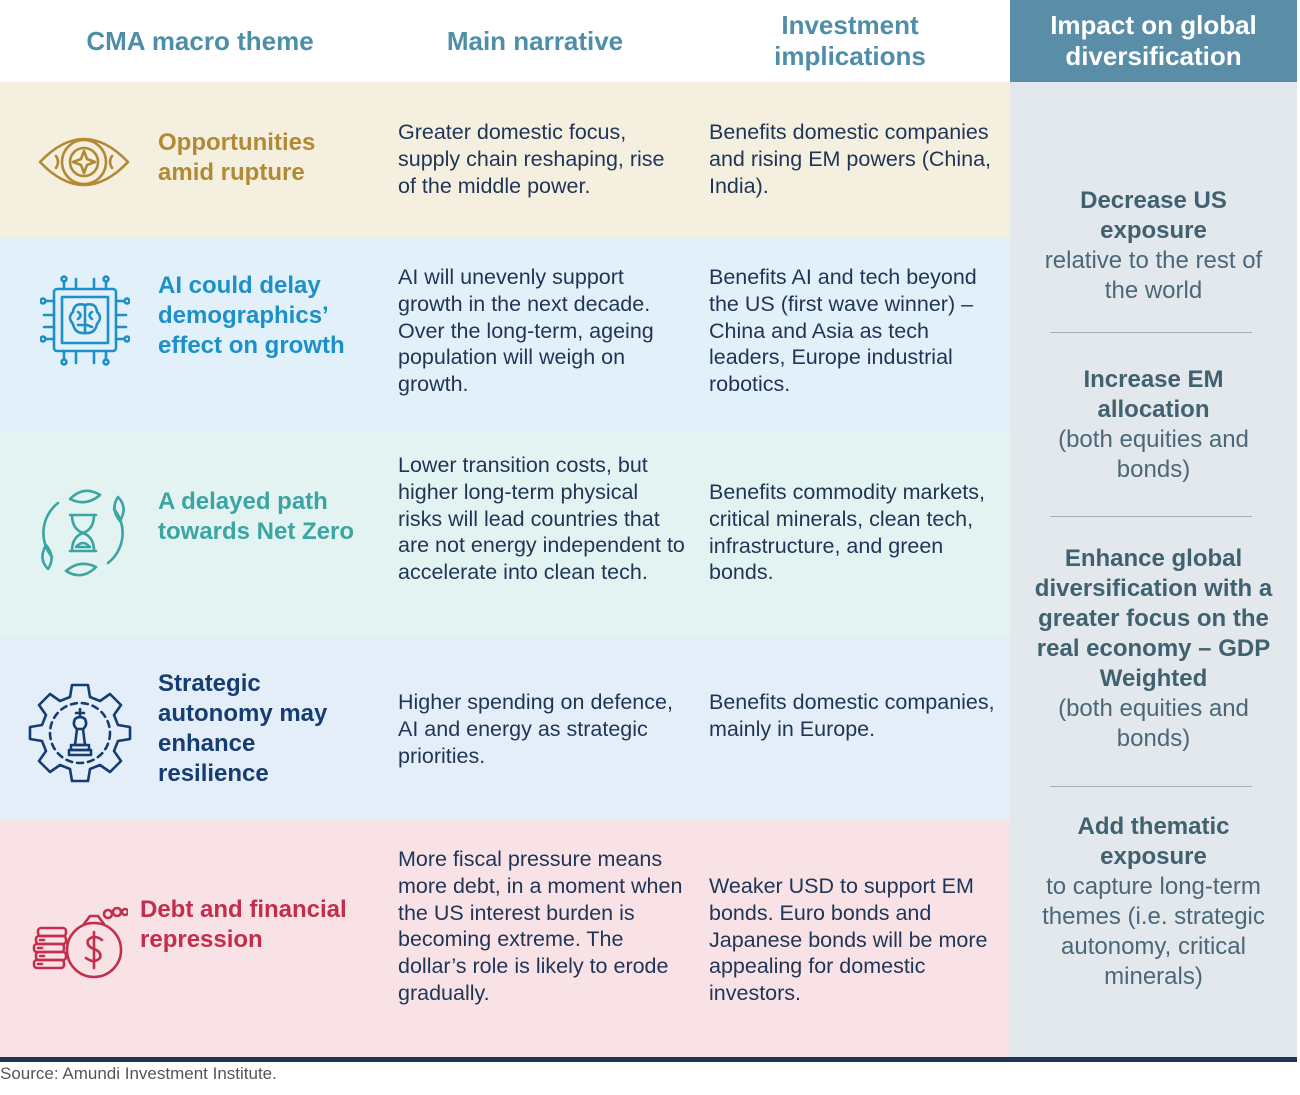 The width and height of the screenshot is (1300, 1095). What do you see at coordinates (1153, 215) in the screenshot?
I see `impact-headline: Decrease US exposure` at bounding box center [1153, 215].